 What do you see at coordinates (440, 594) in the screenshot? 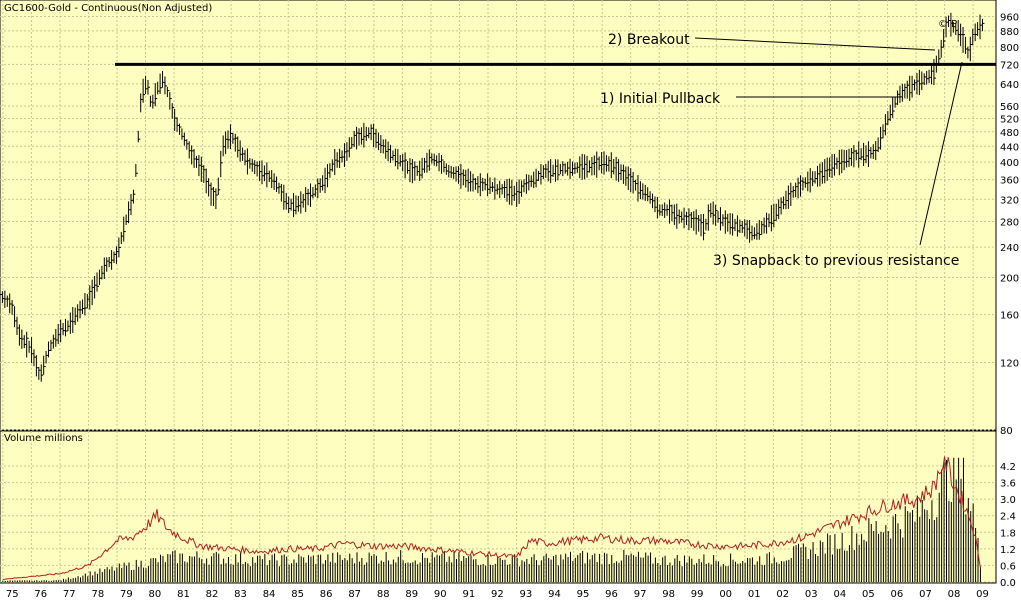
I see `x-tick-label: 90` at bounding box center [440, 594].